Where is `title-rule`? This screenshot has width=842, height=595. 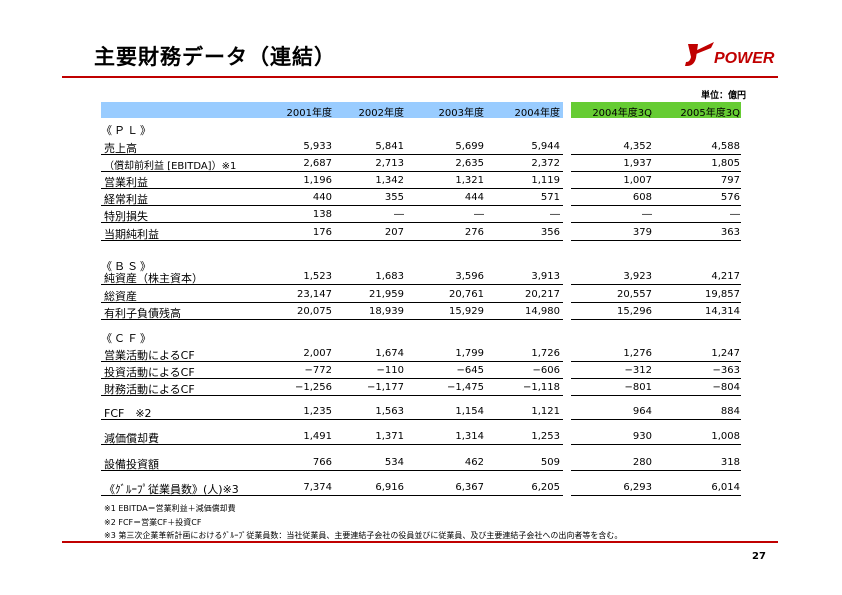
title-rule is located at coordinates (420, 77).